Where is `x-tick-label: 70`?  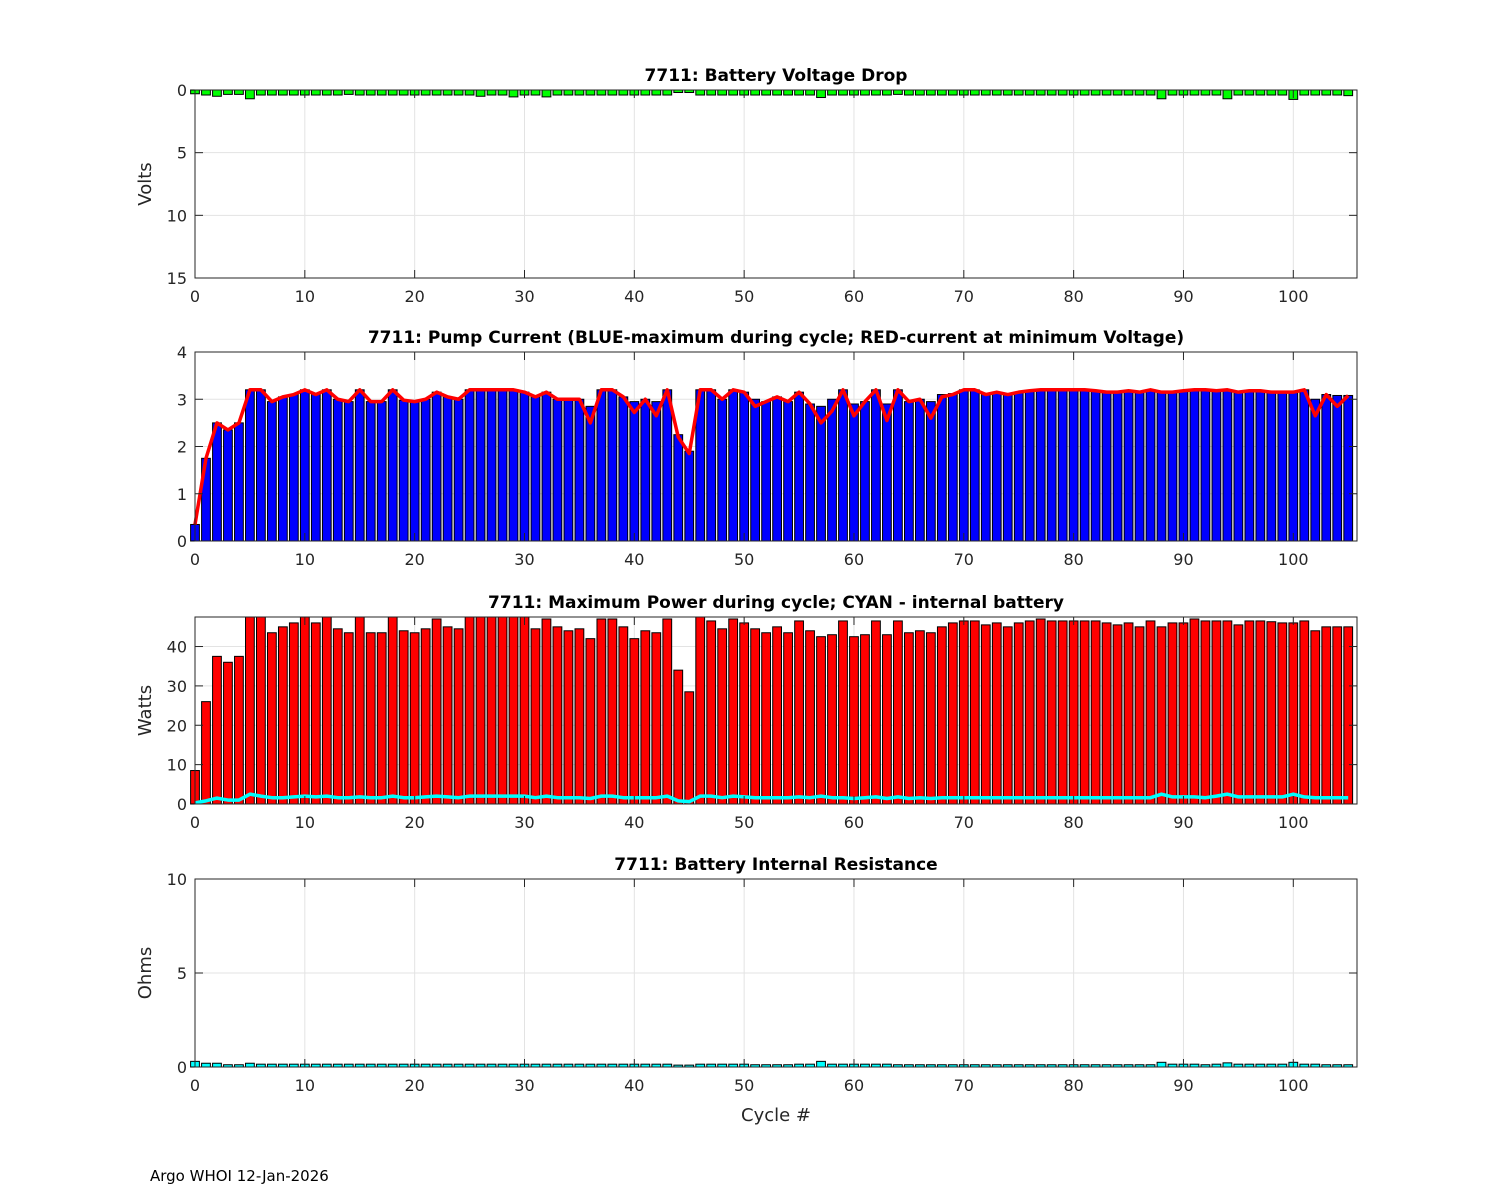
x-tick-label: 70 is located at coordinates (964, 296).